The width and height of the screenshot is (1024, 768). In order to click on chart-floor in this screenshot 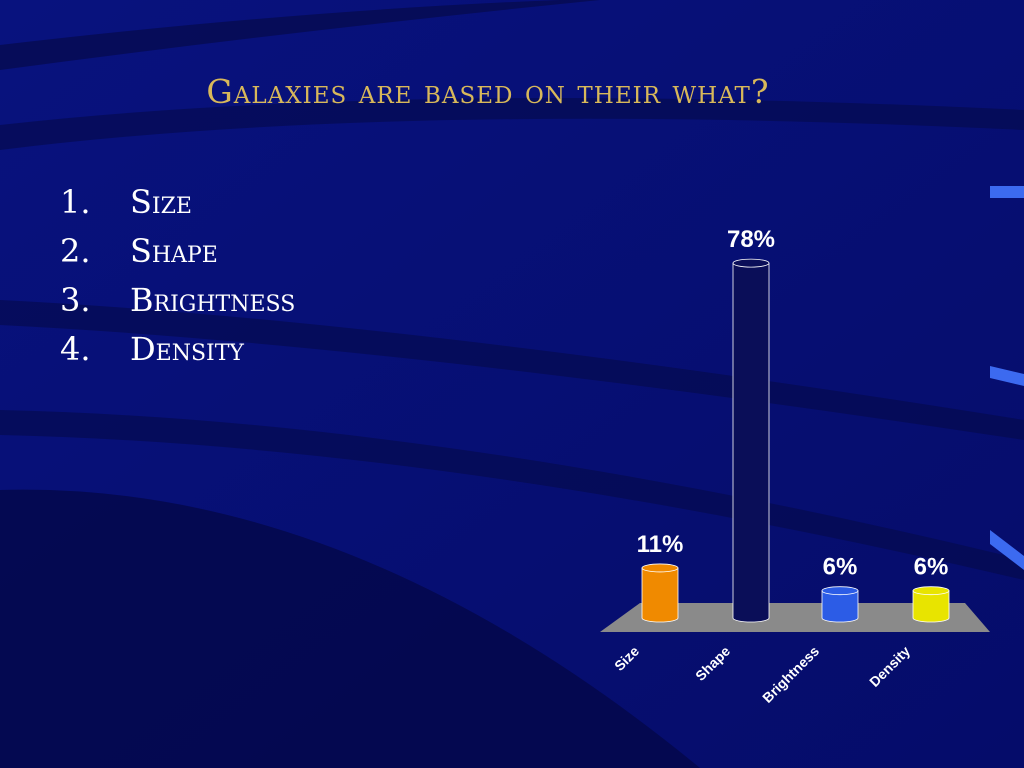, I will do `click(795, 617)`.